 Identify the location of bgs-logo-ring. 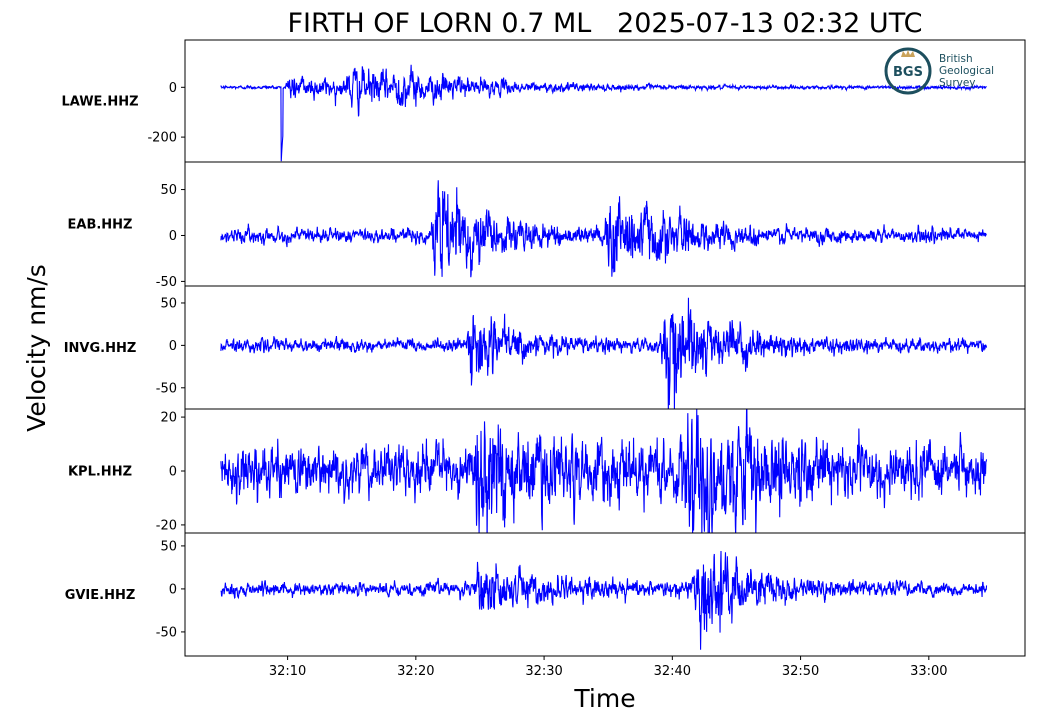
(908, 71).